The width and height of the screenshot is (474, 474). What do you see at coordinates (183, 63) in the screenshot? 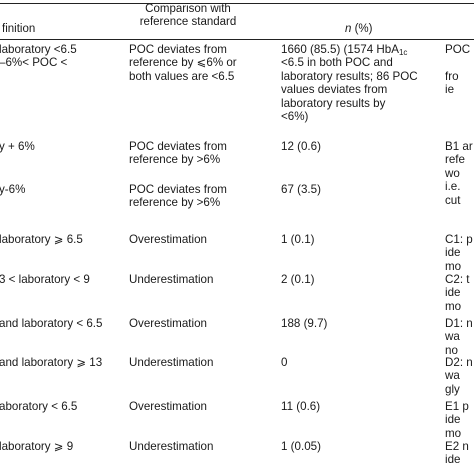
I see `comparison-cell-line: reference by ⩽6% or` at bounding box center [183, 63].